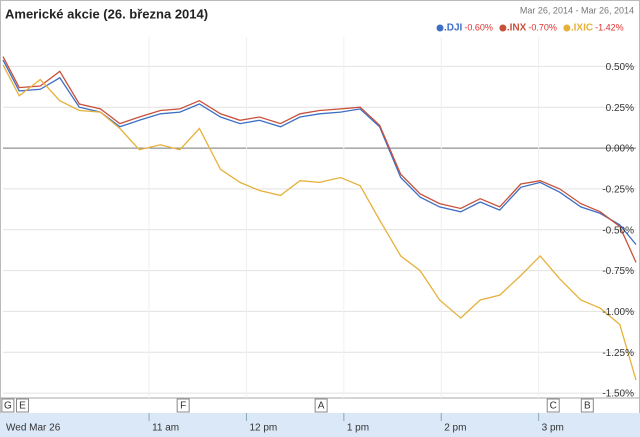 The height and width of the screenshot is (437, 640). Describe the element at coordinates (582, 28) in the screenshot. I see `legend-label: .IXIC` at that location.